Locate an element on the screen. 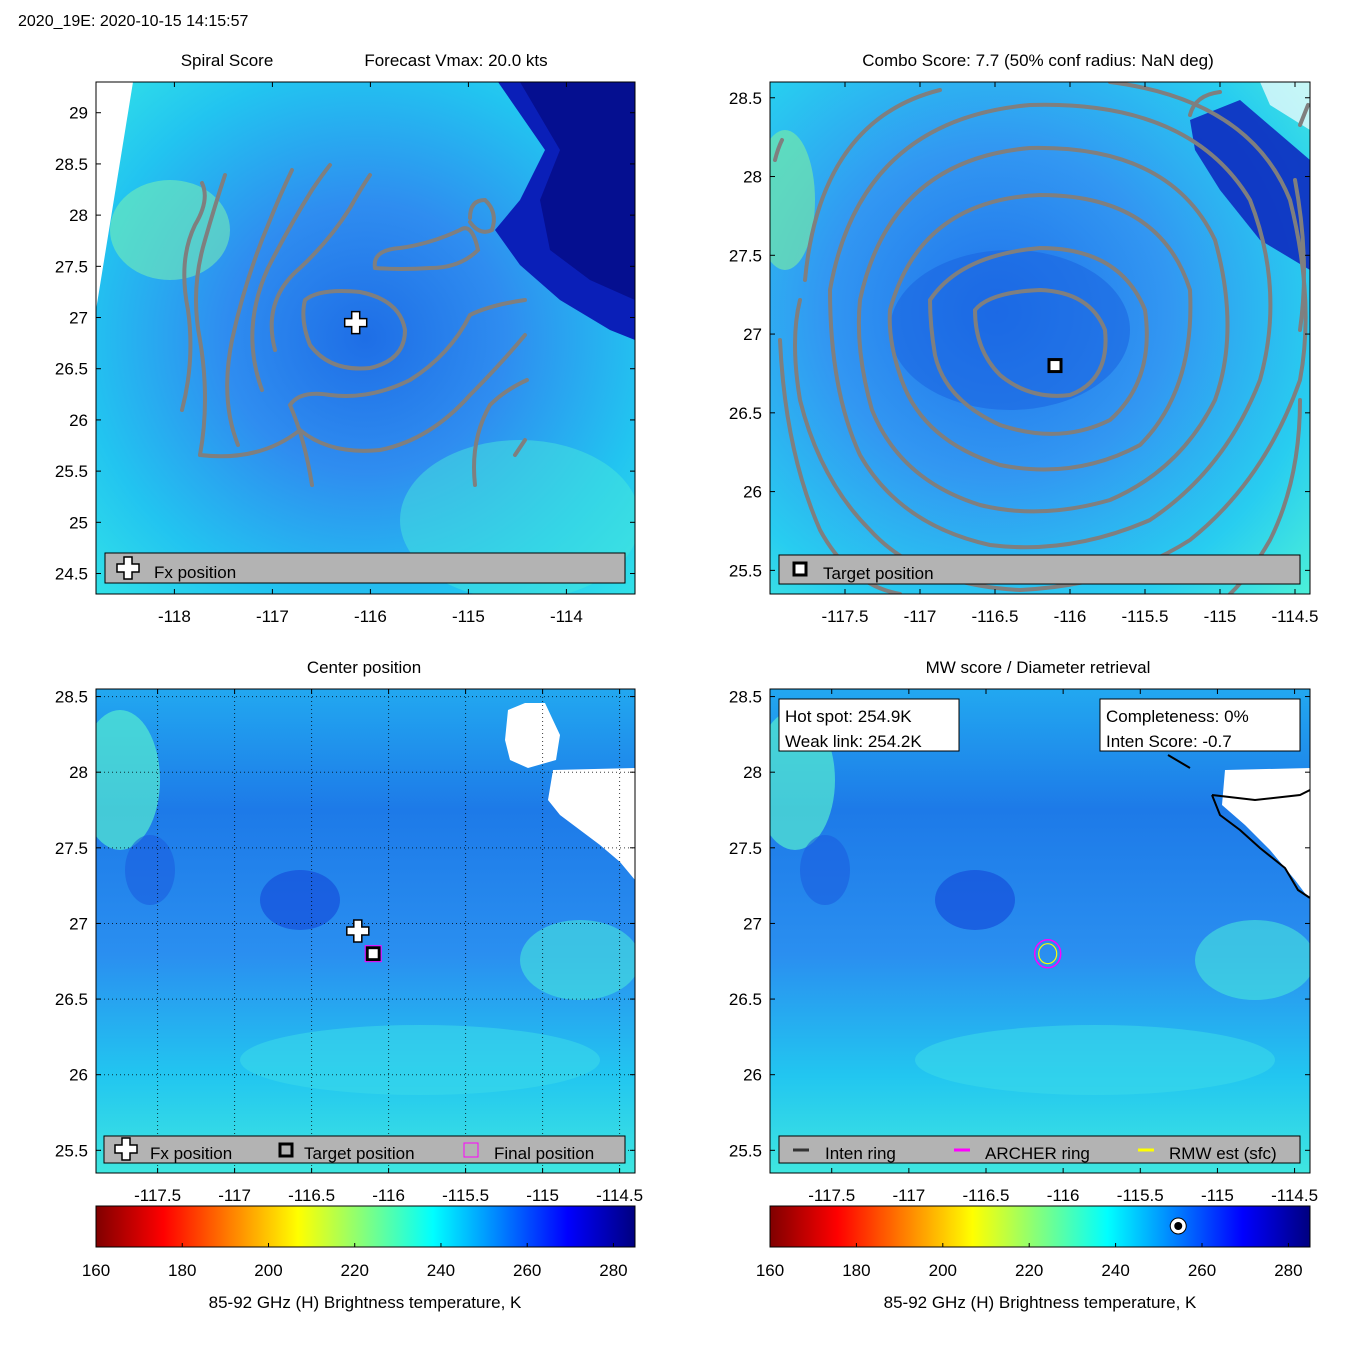 This screenshot has height=1350, width=1350. rmw-ring is located at coordinates (1048, 954).